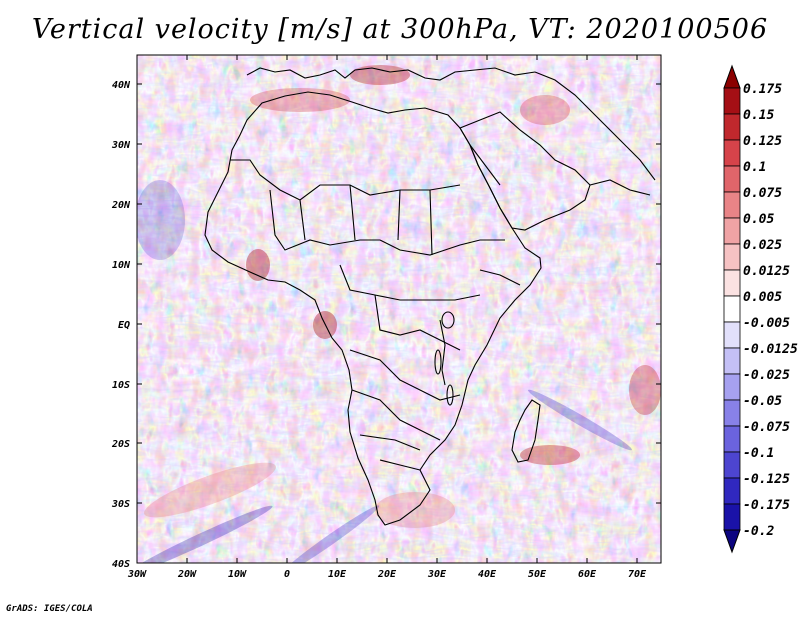  I want to click on y-tick-label: 10N, so click(121, 265).